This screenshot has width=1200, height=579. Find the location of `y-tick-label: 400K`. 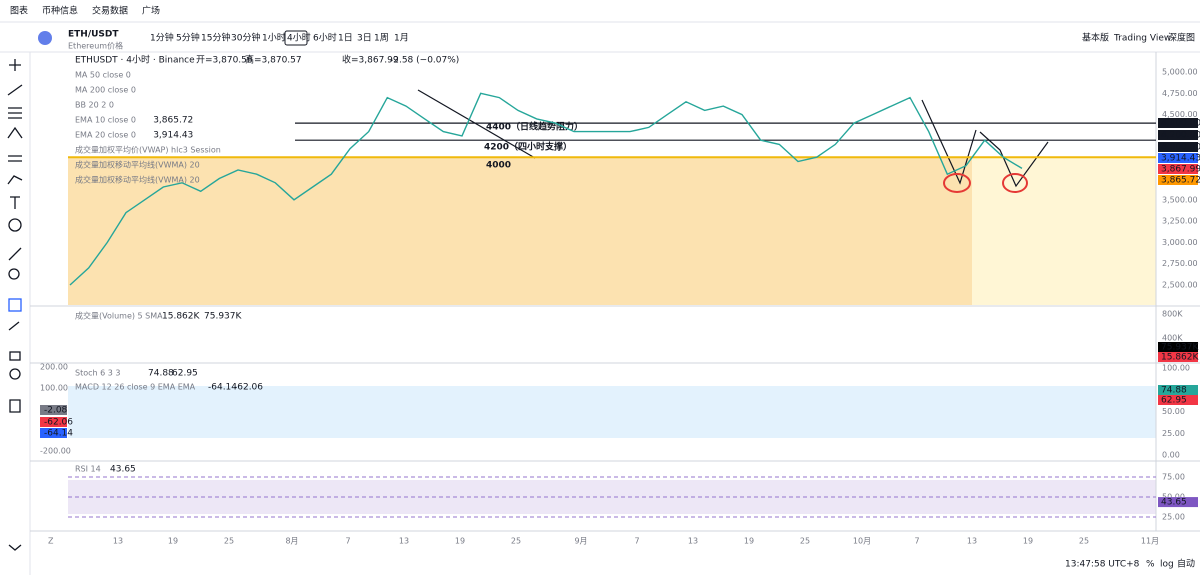

y-tick-label: 400K is located at coordinates (1172, 338).